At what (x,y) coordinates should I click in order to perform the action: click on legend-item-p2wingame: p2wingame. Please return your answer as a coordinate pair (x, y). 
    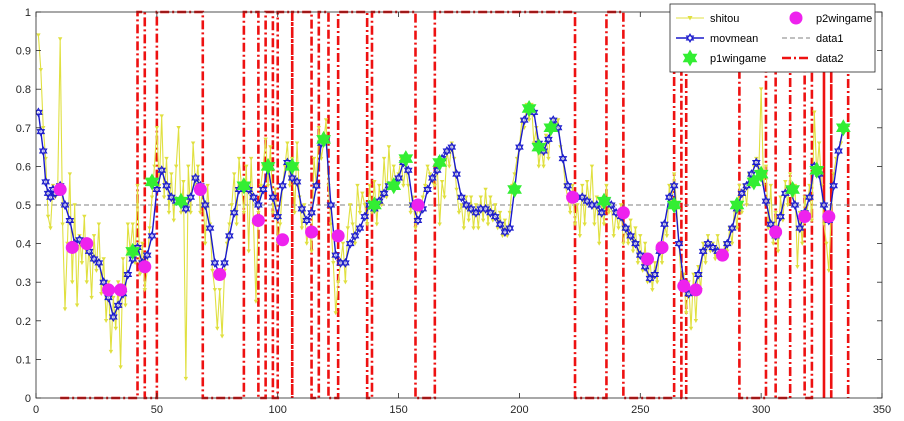
    Looking at the image, I should click on (830, 18).